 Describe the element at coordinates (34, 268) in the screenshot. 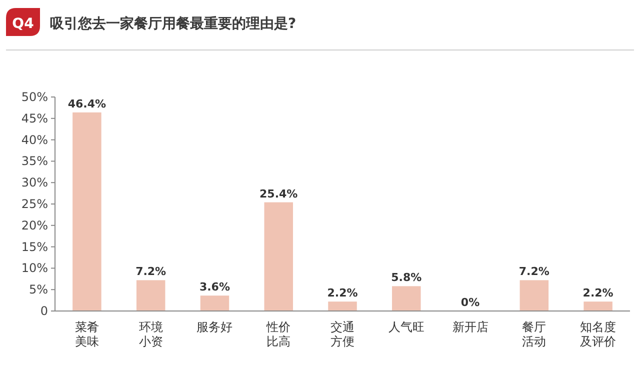

I see `y-tick-label: 10%` at that location.